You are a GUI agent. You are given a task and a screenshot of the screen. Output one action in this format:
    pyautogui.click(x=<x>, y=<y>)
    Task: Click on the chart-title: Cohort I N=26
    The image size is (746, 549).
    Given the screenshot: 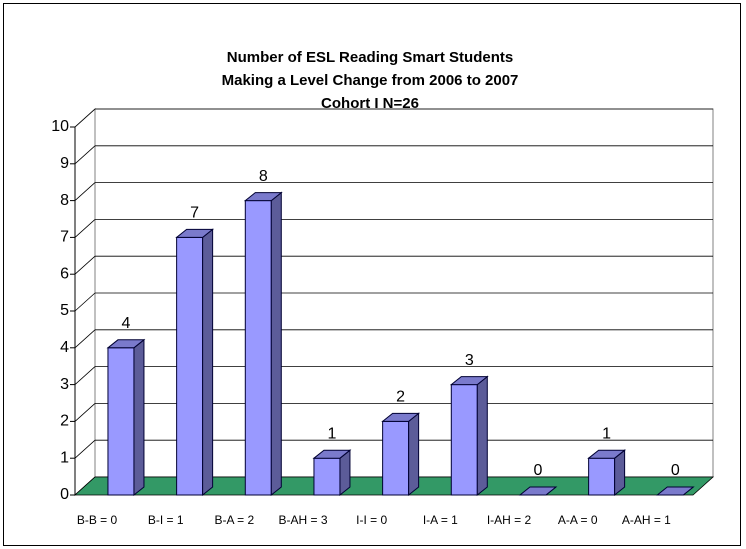 What is the action you would take?
    pyautogui.click(x=370, y=103)
    